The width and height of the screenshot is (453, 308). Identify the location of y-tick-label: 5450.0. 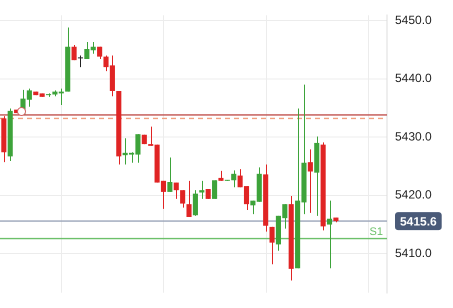
(413, 19).